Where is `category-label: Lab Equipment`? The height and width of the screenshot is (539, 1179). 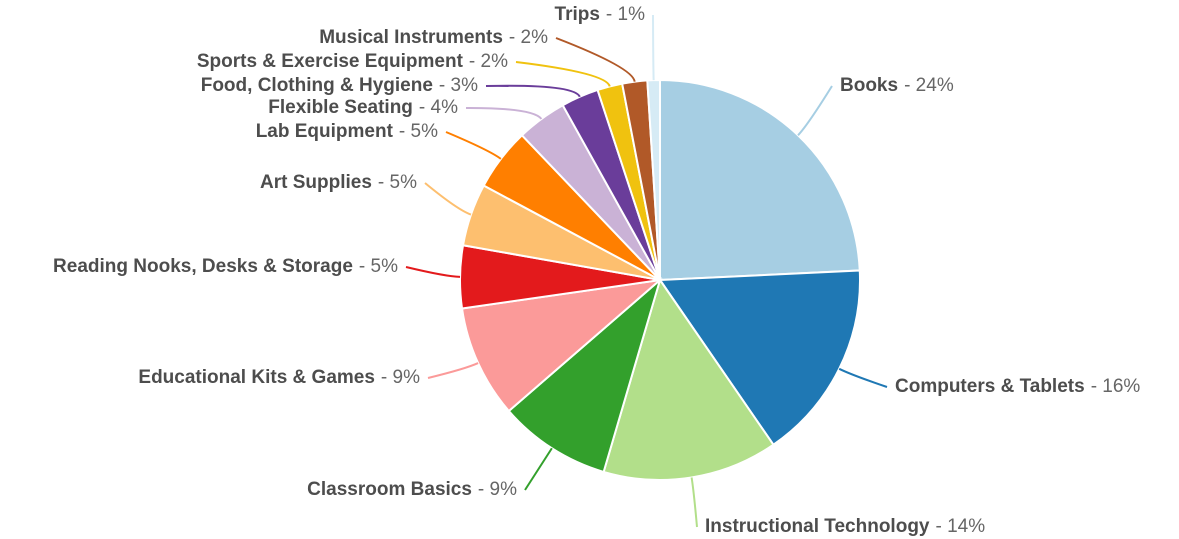
category-label: Lab Equipment is located at coordinates (325, 131).